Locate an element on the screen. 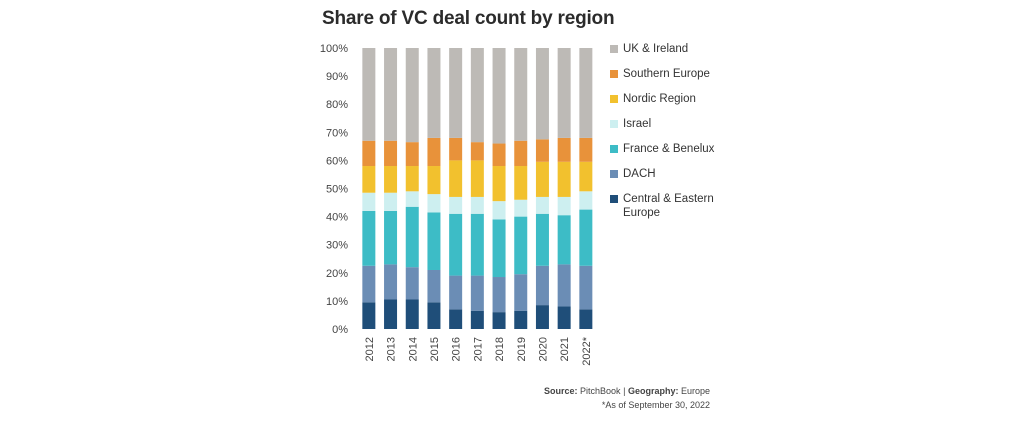 This screenshot has height=432, width=1024. y-tick-label: 70% is located at coordinates (337, 133).